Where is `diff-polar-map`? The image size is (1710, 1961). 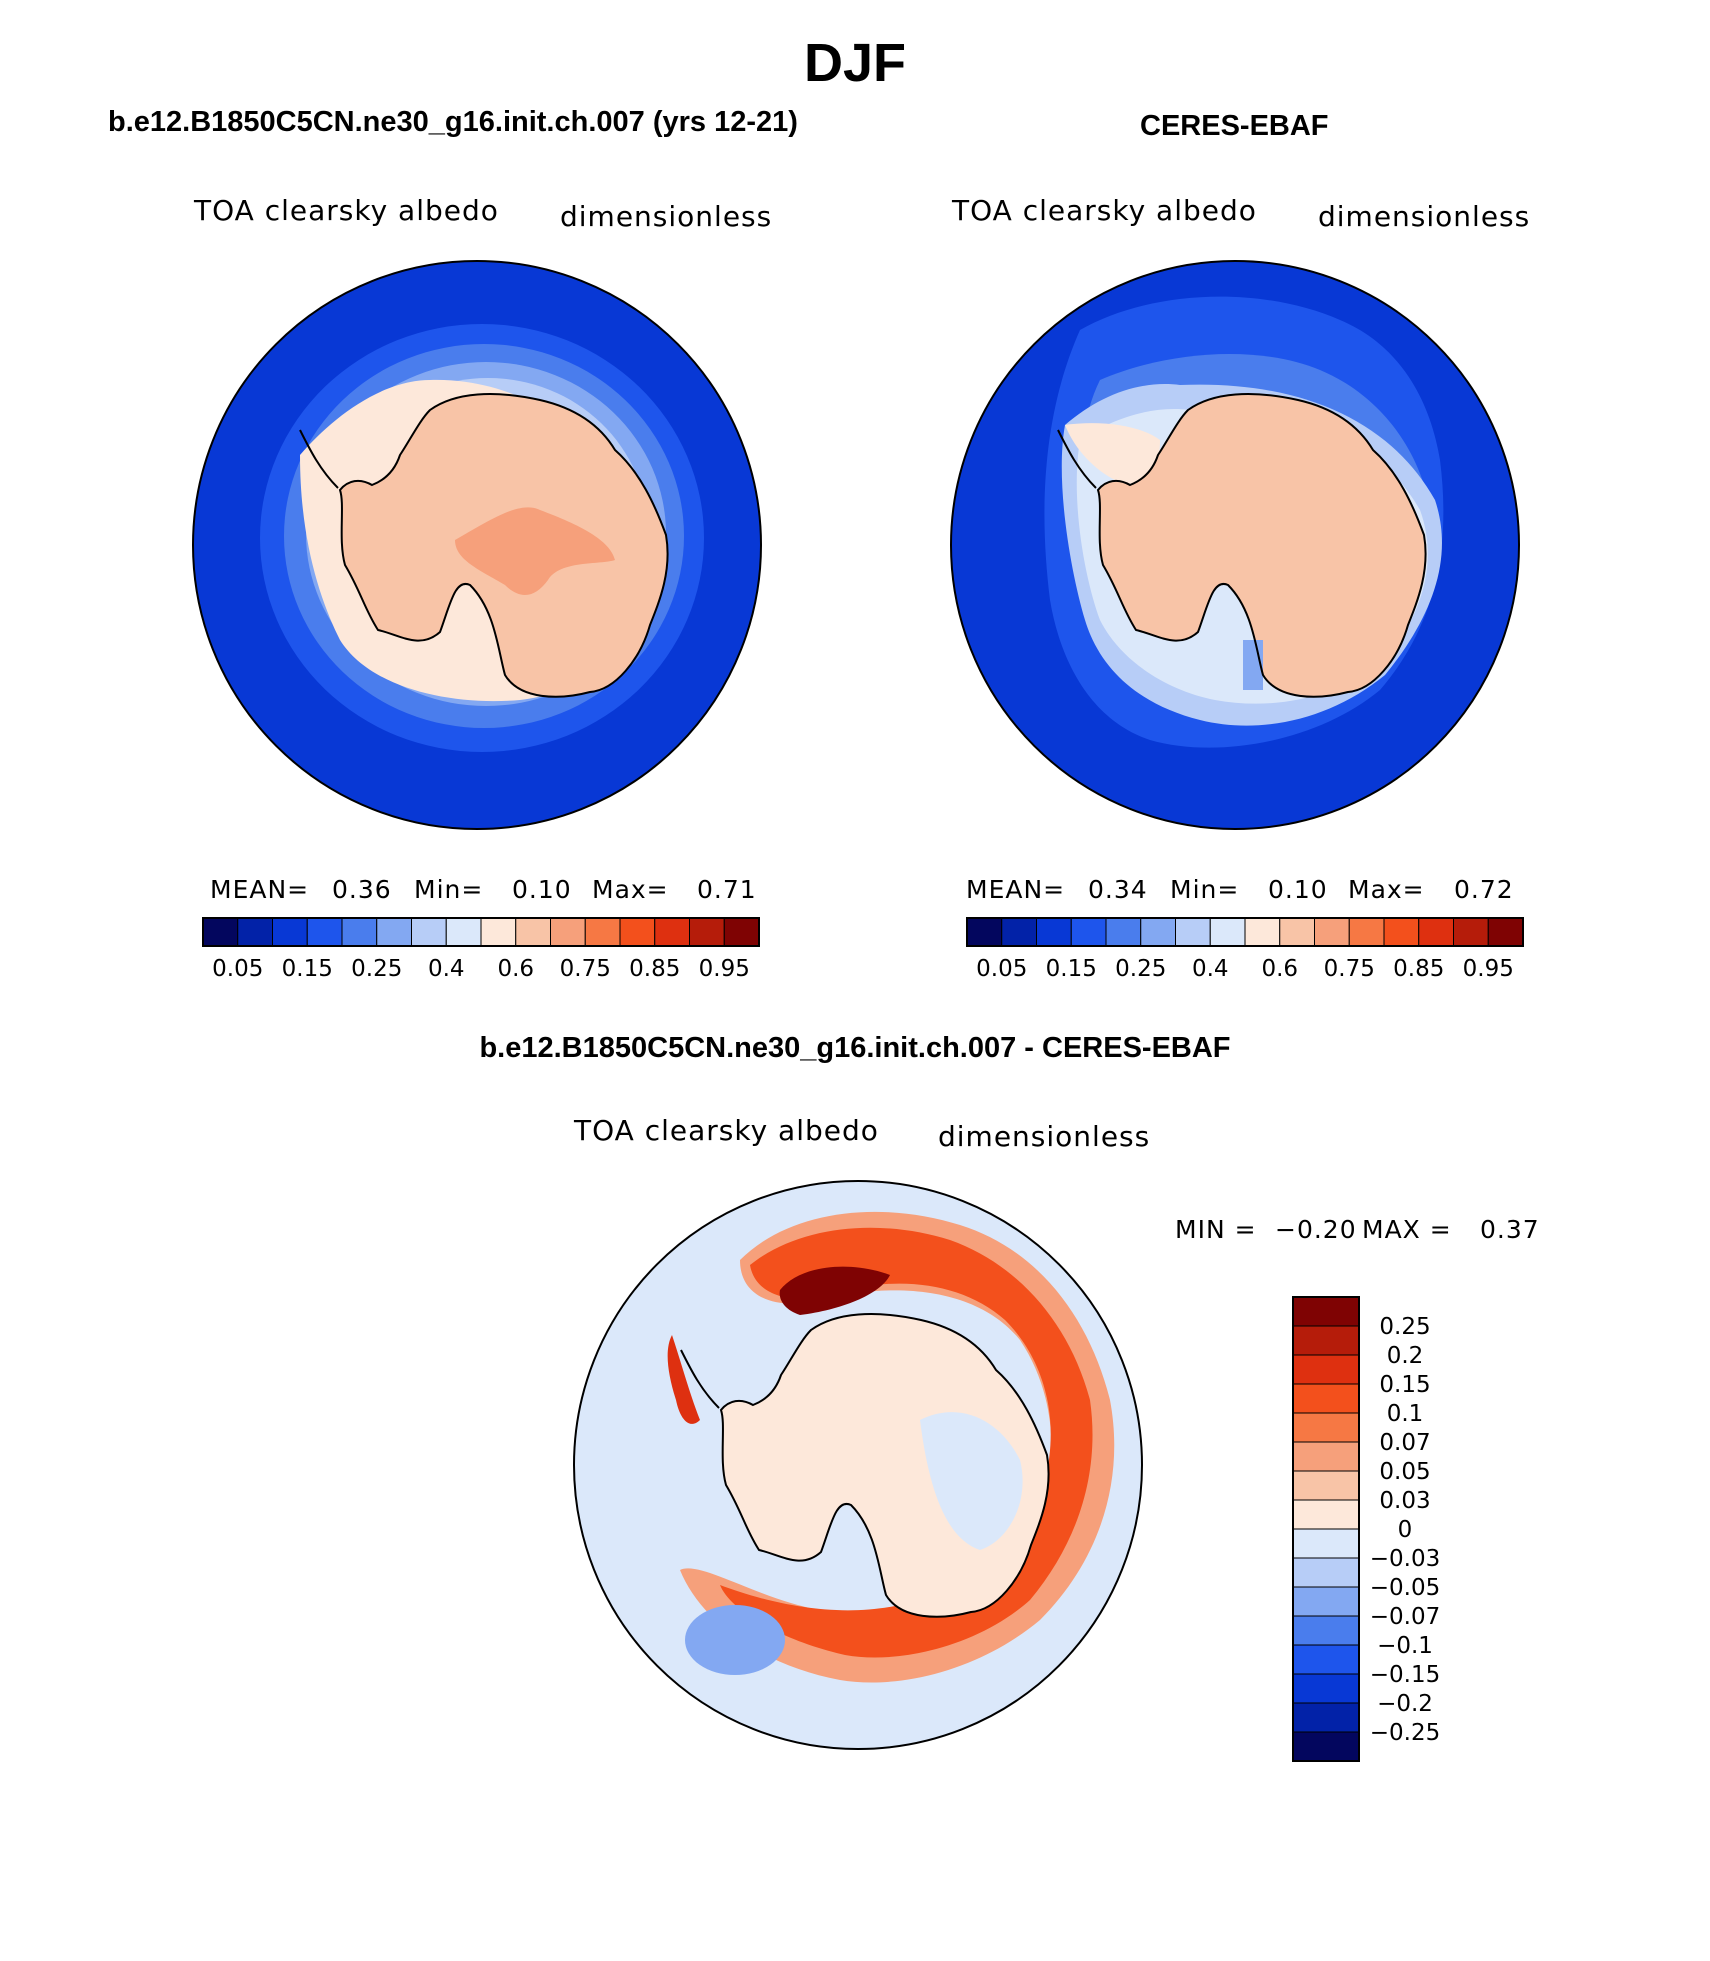
diff-polar-map is located at coordinates (858, 1465).